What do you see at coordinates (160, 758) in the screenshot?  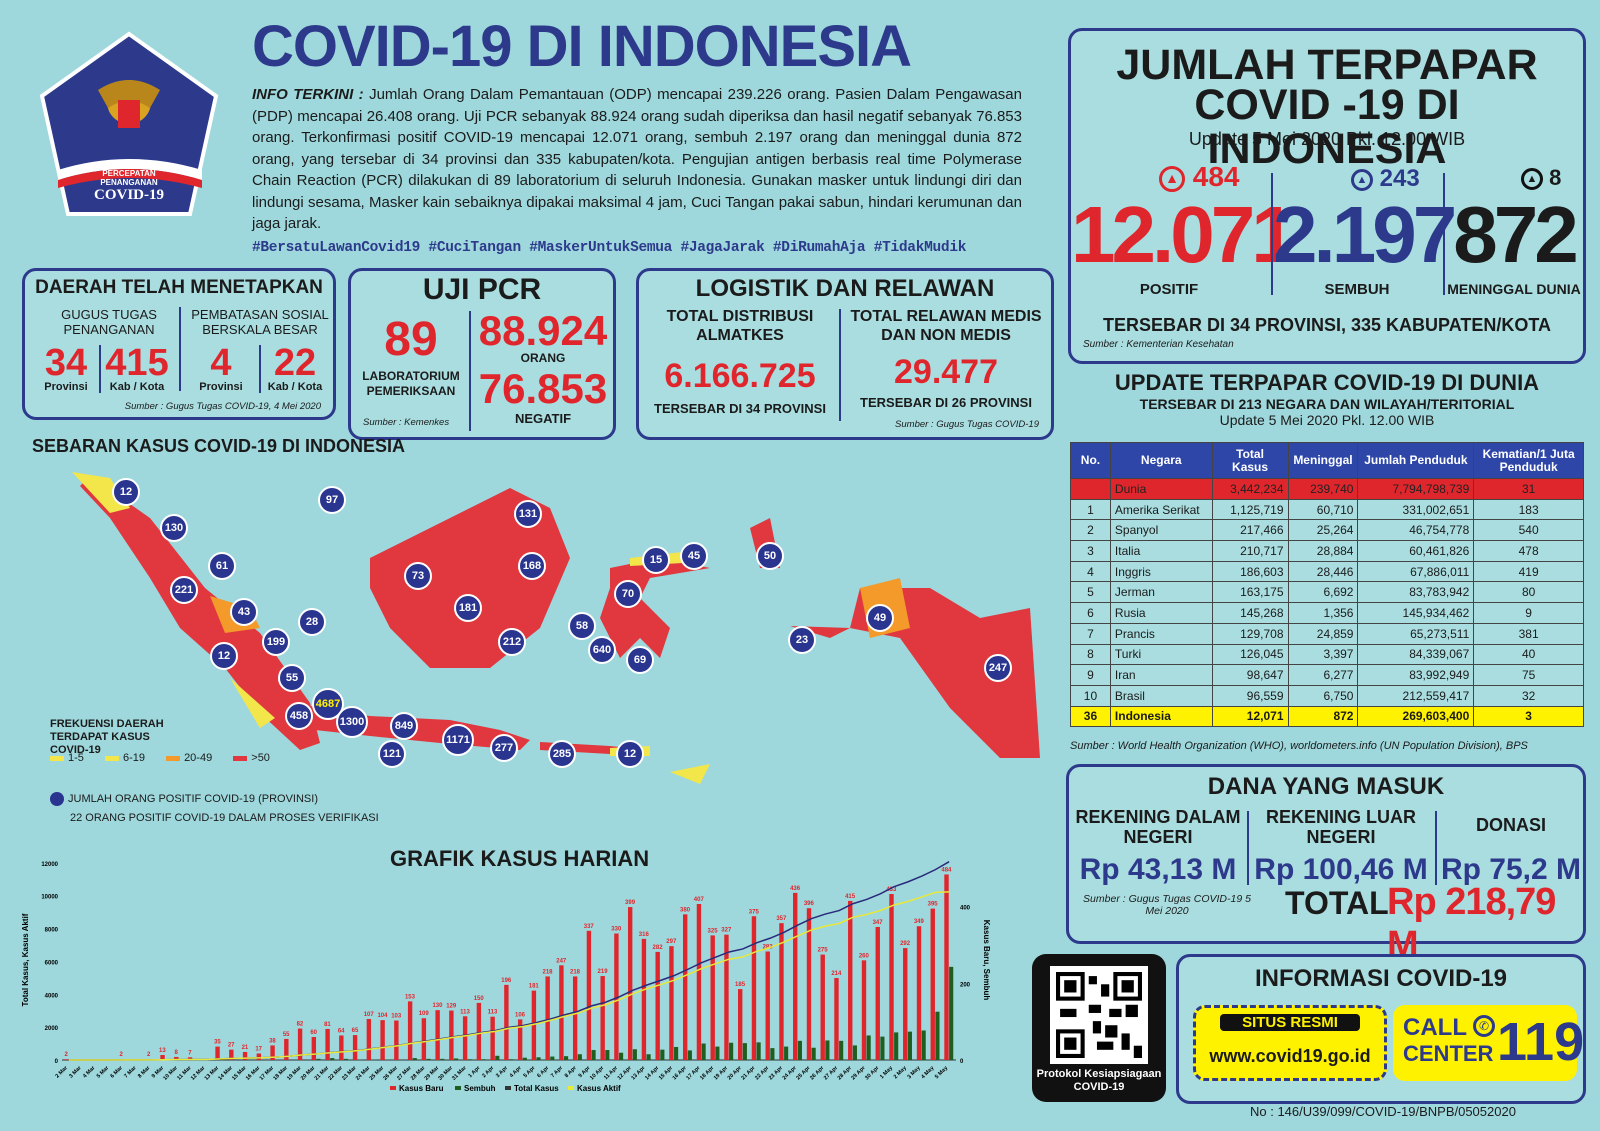 I see `map-legend: 1-5 6-19 20-49 >50` at bounding box center [160, 758].